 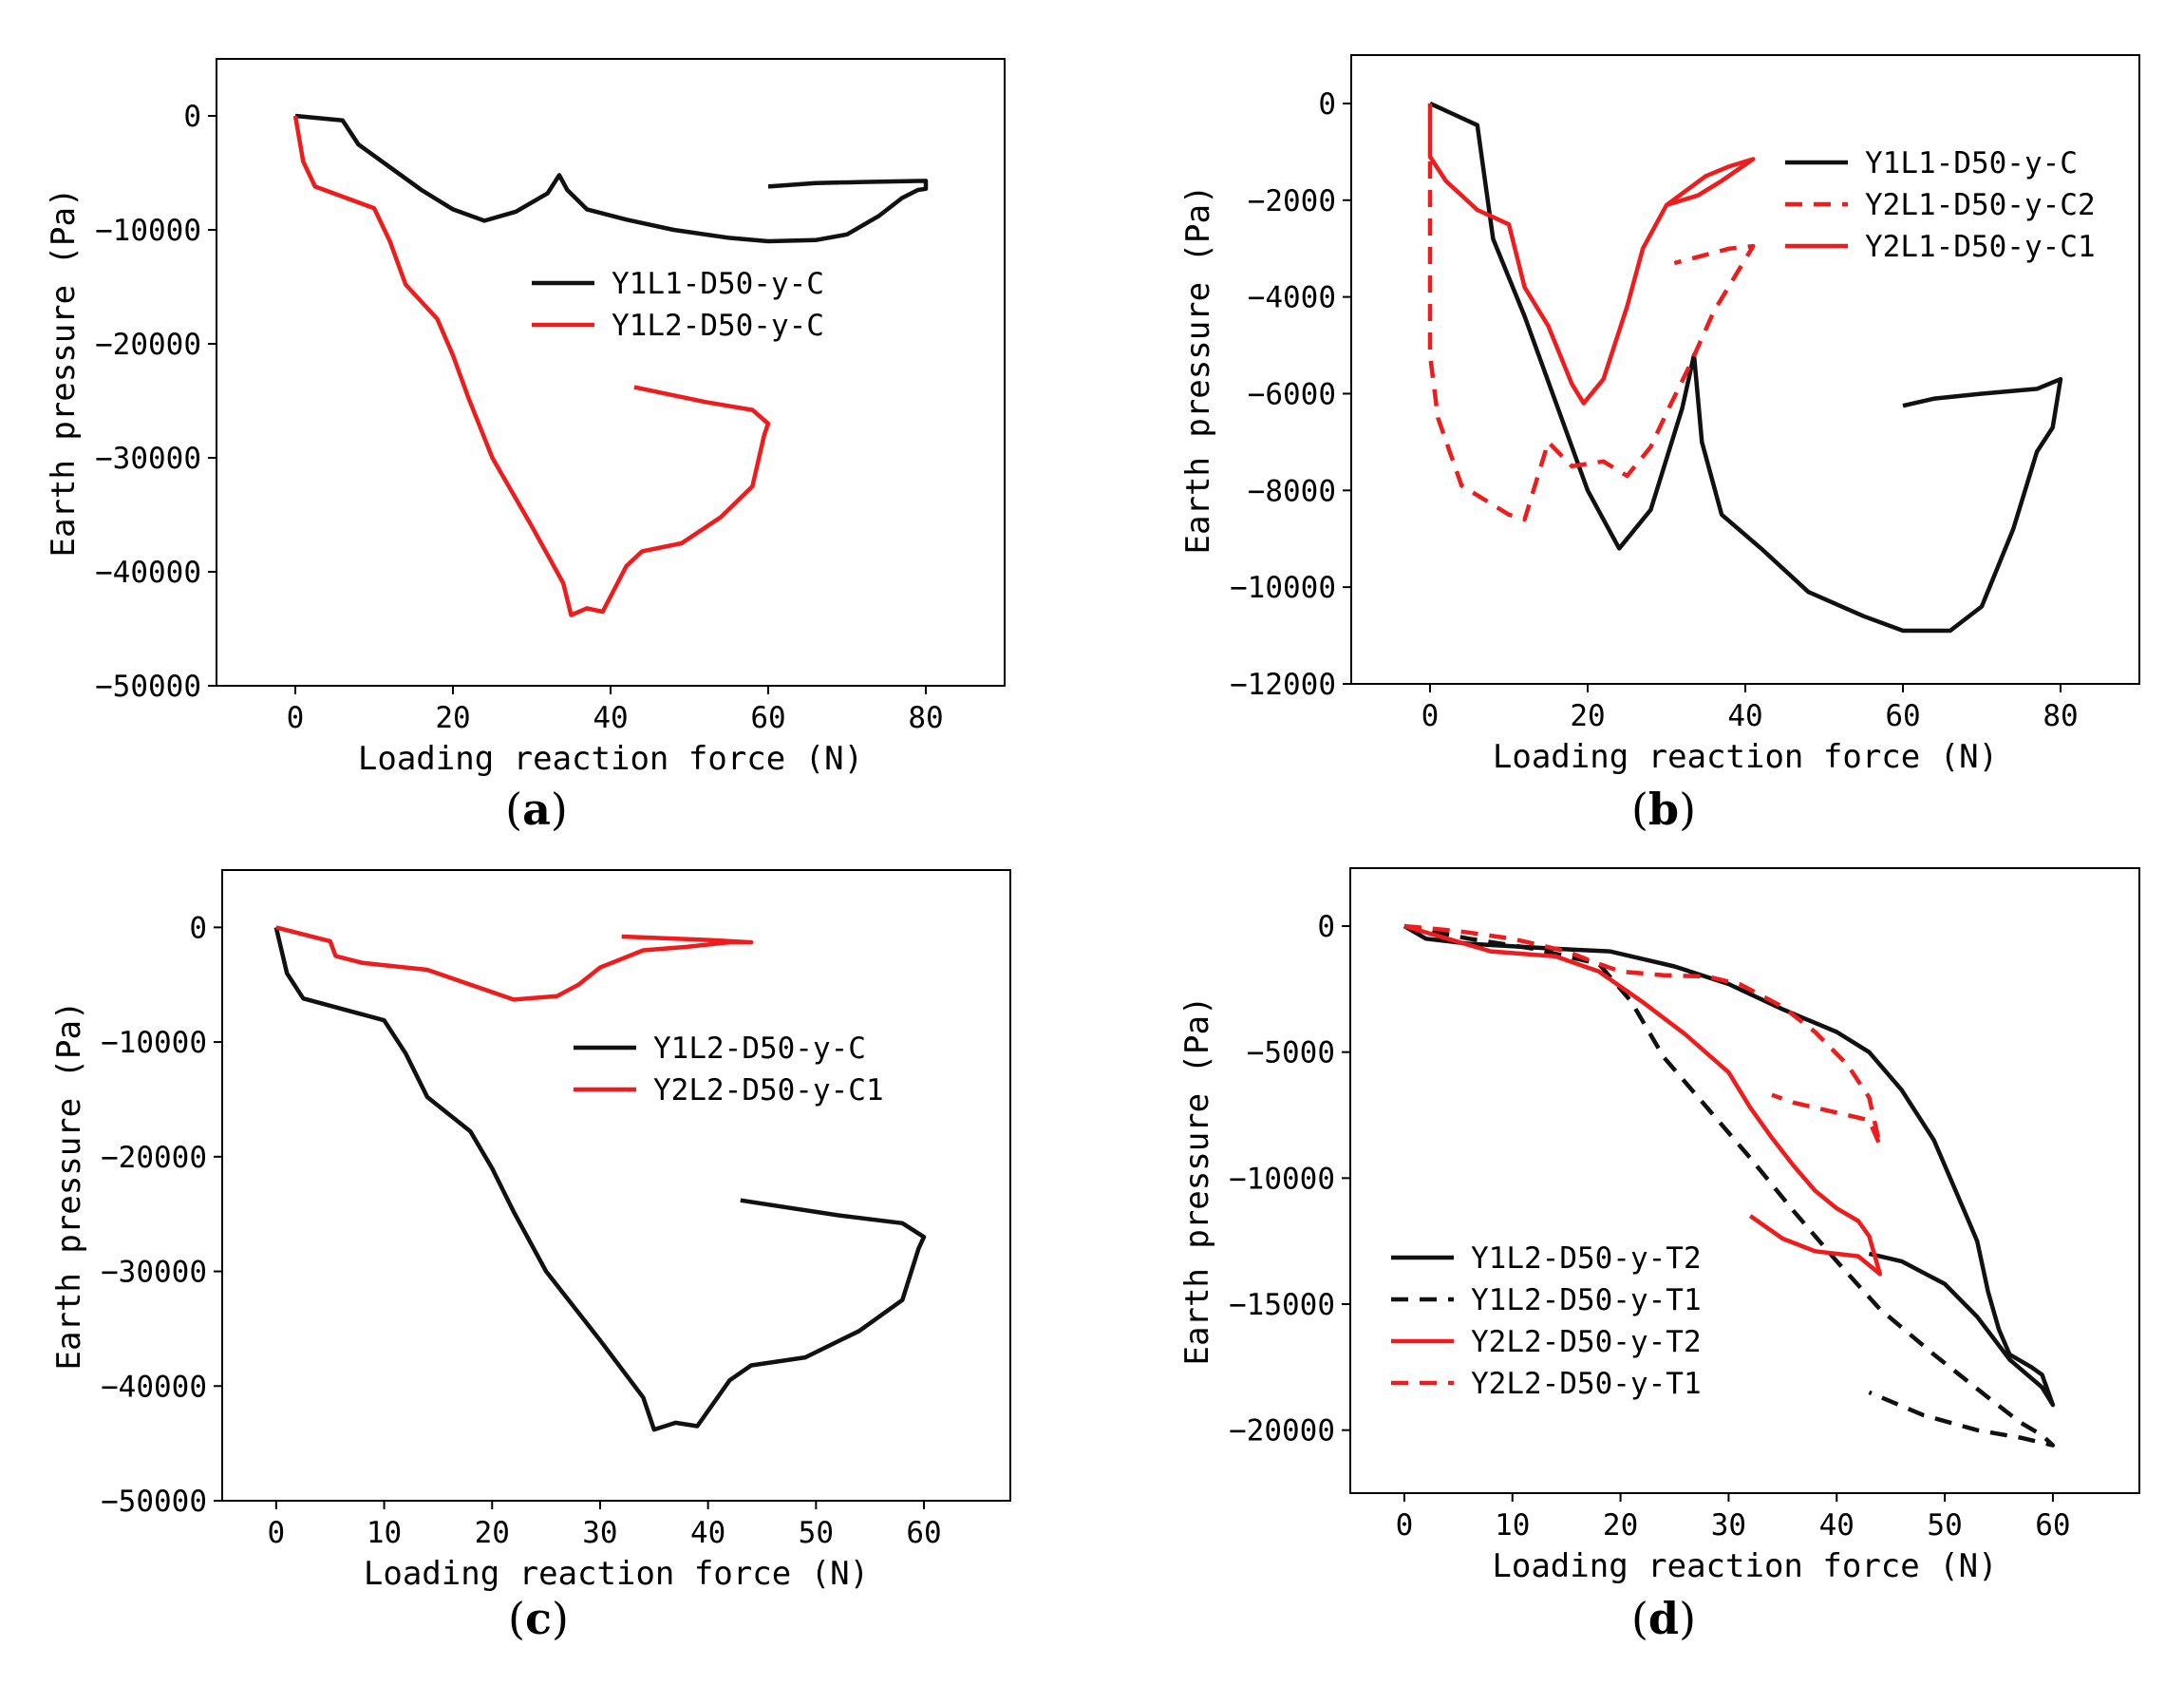 What do you see at coordinates (1586, 1300) in the screenshot?
I see `legend-entry: Y1L2-D50-y-T1` at bounding box center [1586, 1300].